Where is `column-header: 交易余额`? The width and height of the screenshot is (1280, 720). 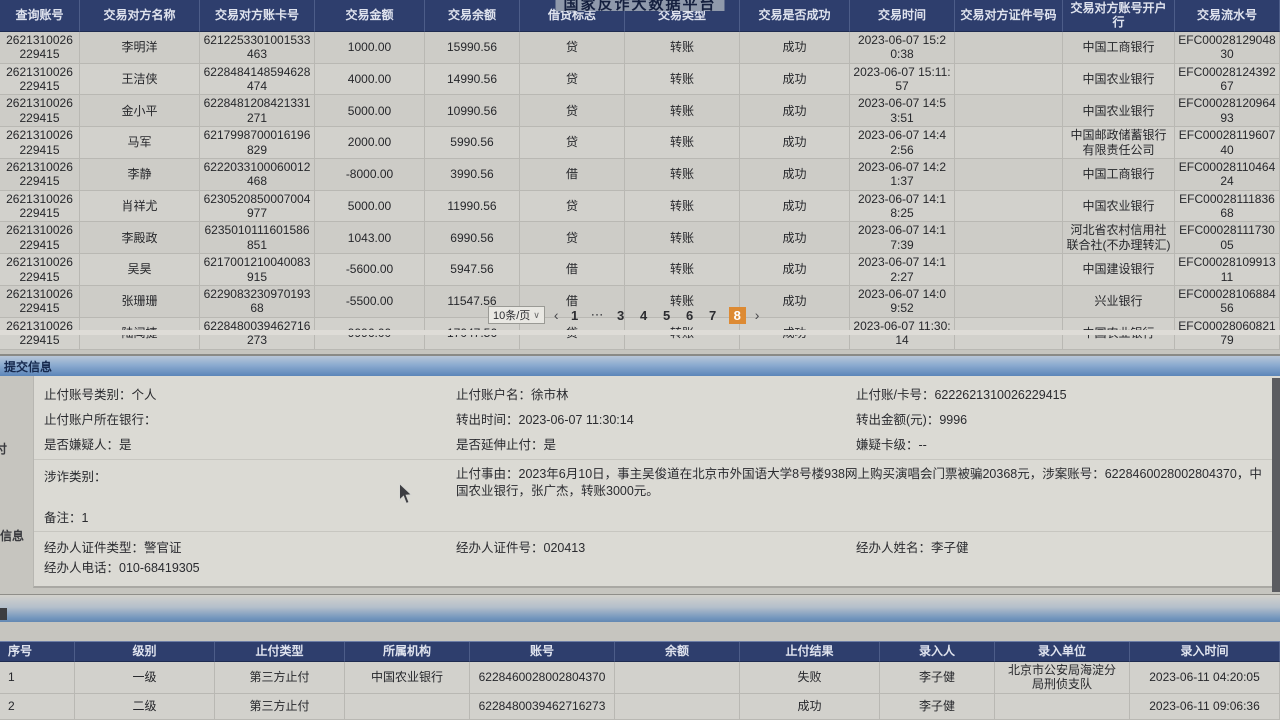 column-header: 交易余额 is located at coordinates (472, 16).